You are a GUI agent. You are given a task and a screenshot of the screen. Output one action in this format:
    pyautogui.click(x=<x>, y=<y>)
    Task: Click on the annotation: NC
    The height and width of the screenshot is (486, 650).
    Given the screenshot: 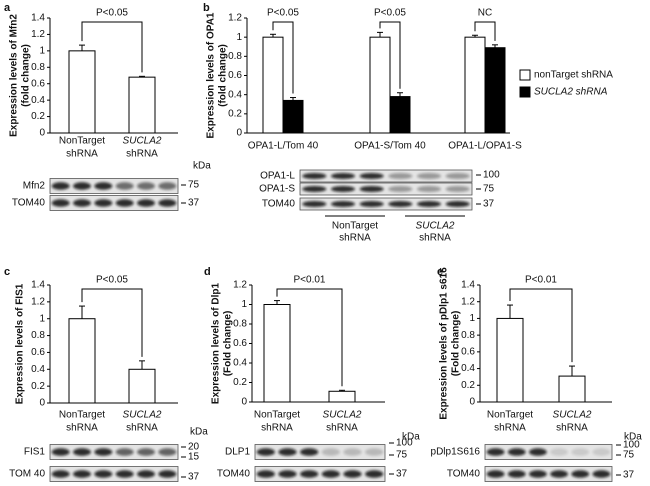 What is the action you would take?
    pyautogui.click(x=485, y=13)
    